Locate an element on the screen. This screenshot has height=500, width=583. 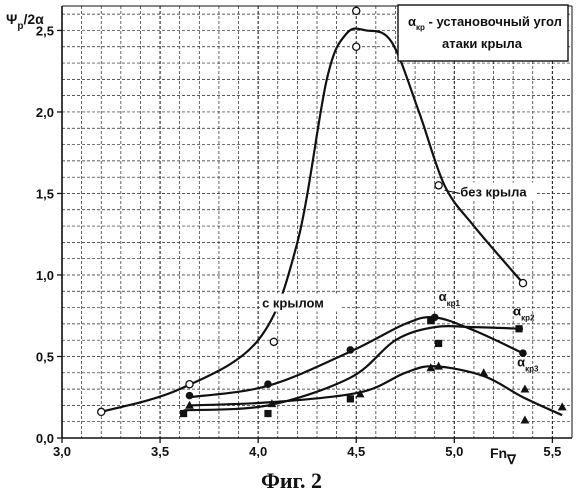
x-tick-label: 4,0 is located at coordinates (258, 451).